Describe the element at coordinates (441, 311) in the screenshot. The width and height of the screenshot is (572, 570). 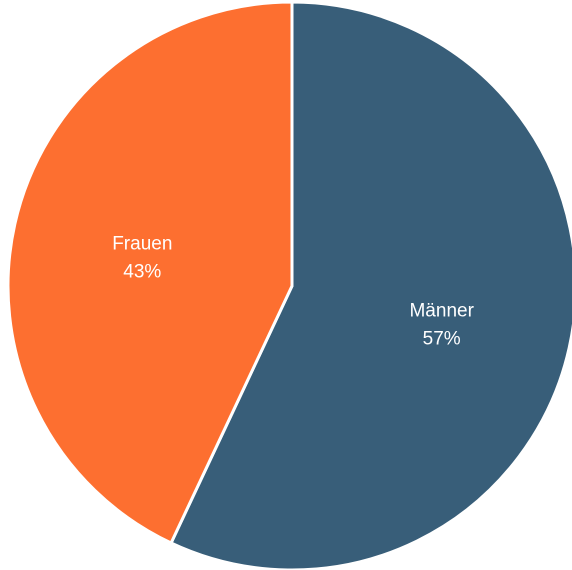
I see `pie-label-category: Männer` at that location.